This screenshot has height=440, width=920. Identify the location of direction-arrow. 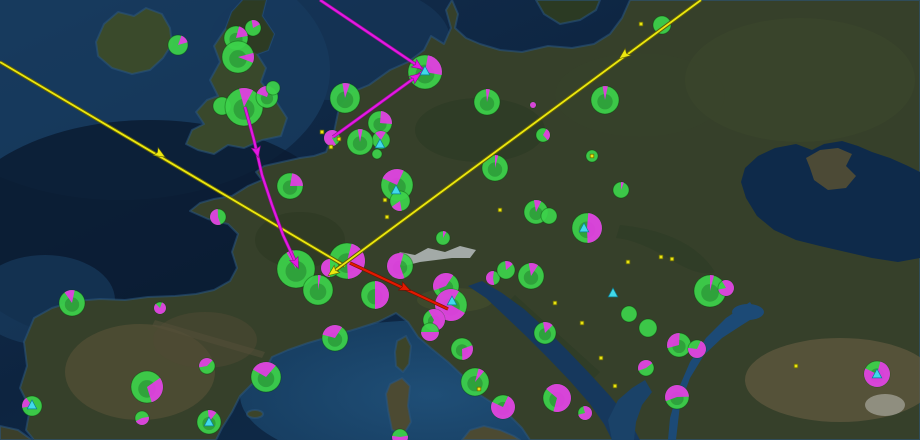
(417, 64).